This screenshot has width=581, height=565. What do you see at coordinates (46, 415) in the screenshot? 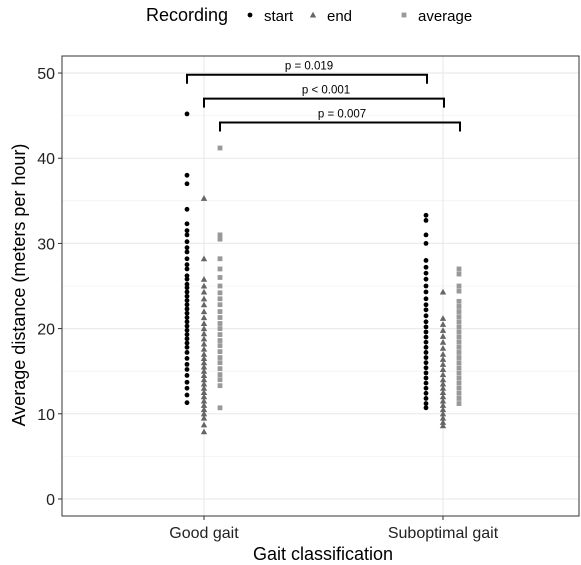
I see `y-tick-label: 10` at bounding box center [46, 415].